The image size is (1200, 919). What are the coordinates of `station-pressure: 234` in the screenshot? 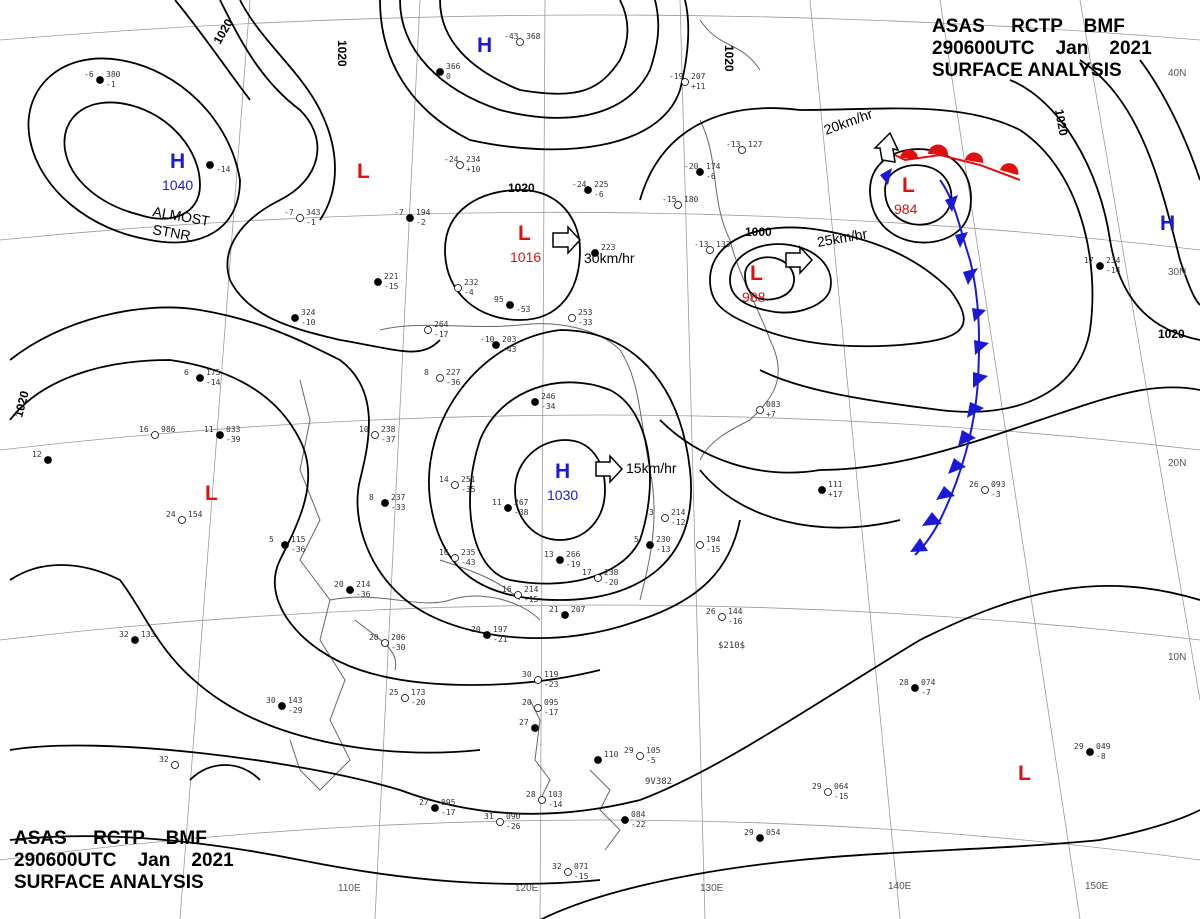 It's located at (1113, 260).